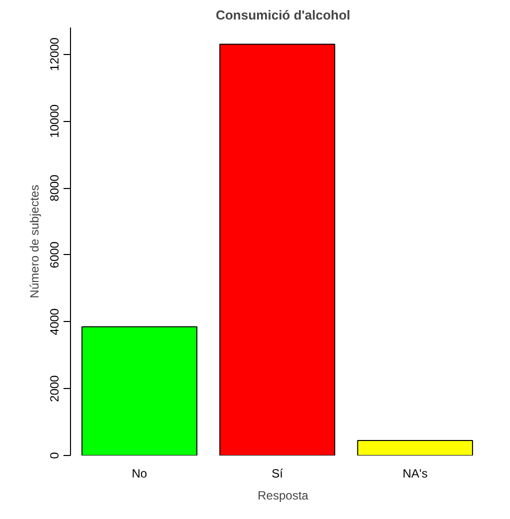 The width and height of the screenshot is (510, 519). I want to click on y-tick-label: 6000, so click(55, 254).